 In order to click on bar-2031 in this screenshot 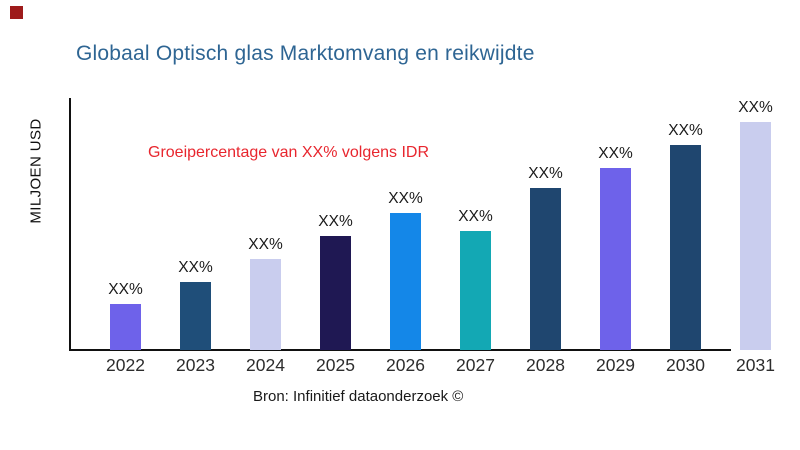, I will do `click(755, 236)`.